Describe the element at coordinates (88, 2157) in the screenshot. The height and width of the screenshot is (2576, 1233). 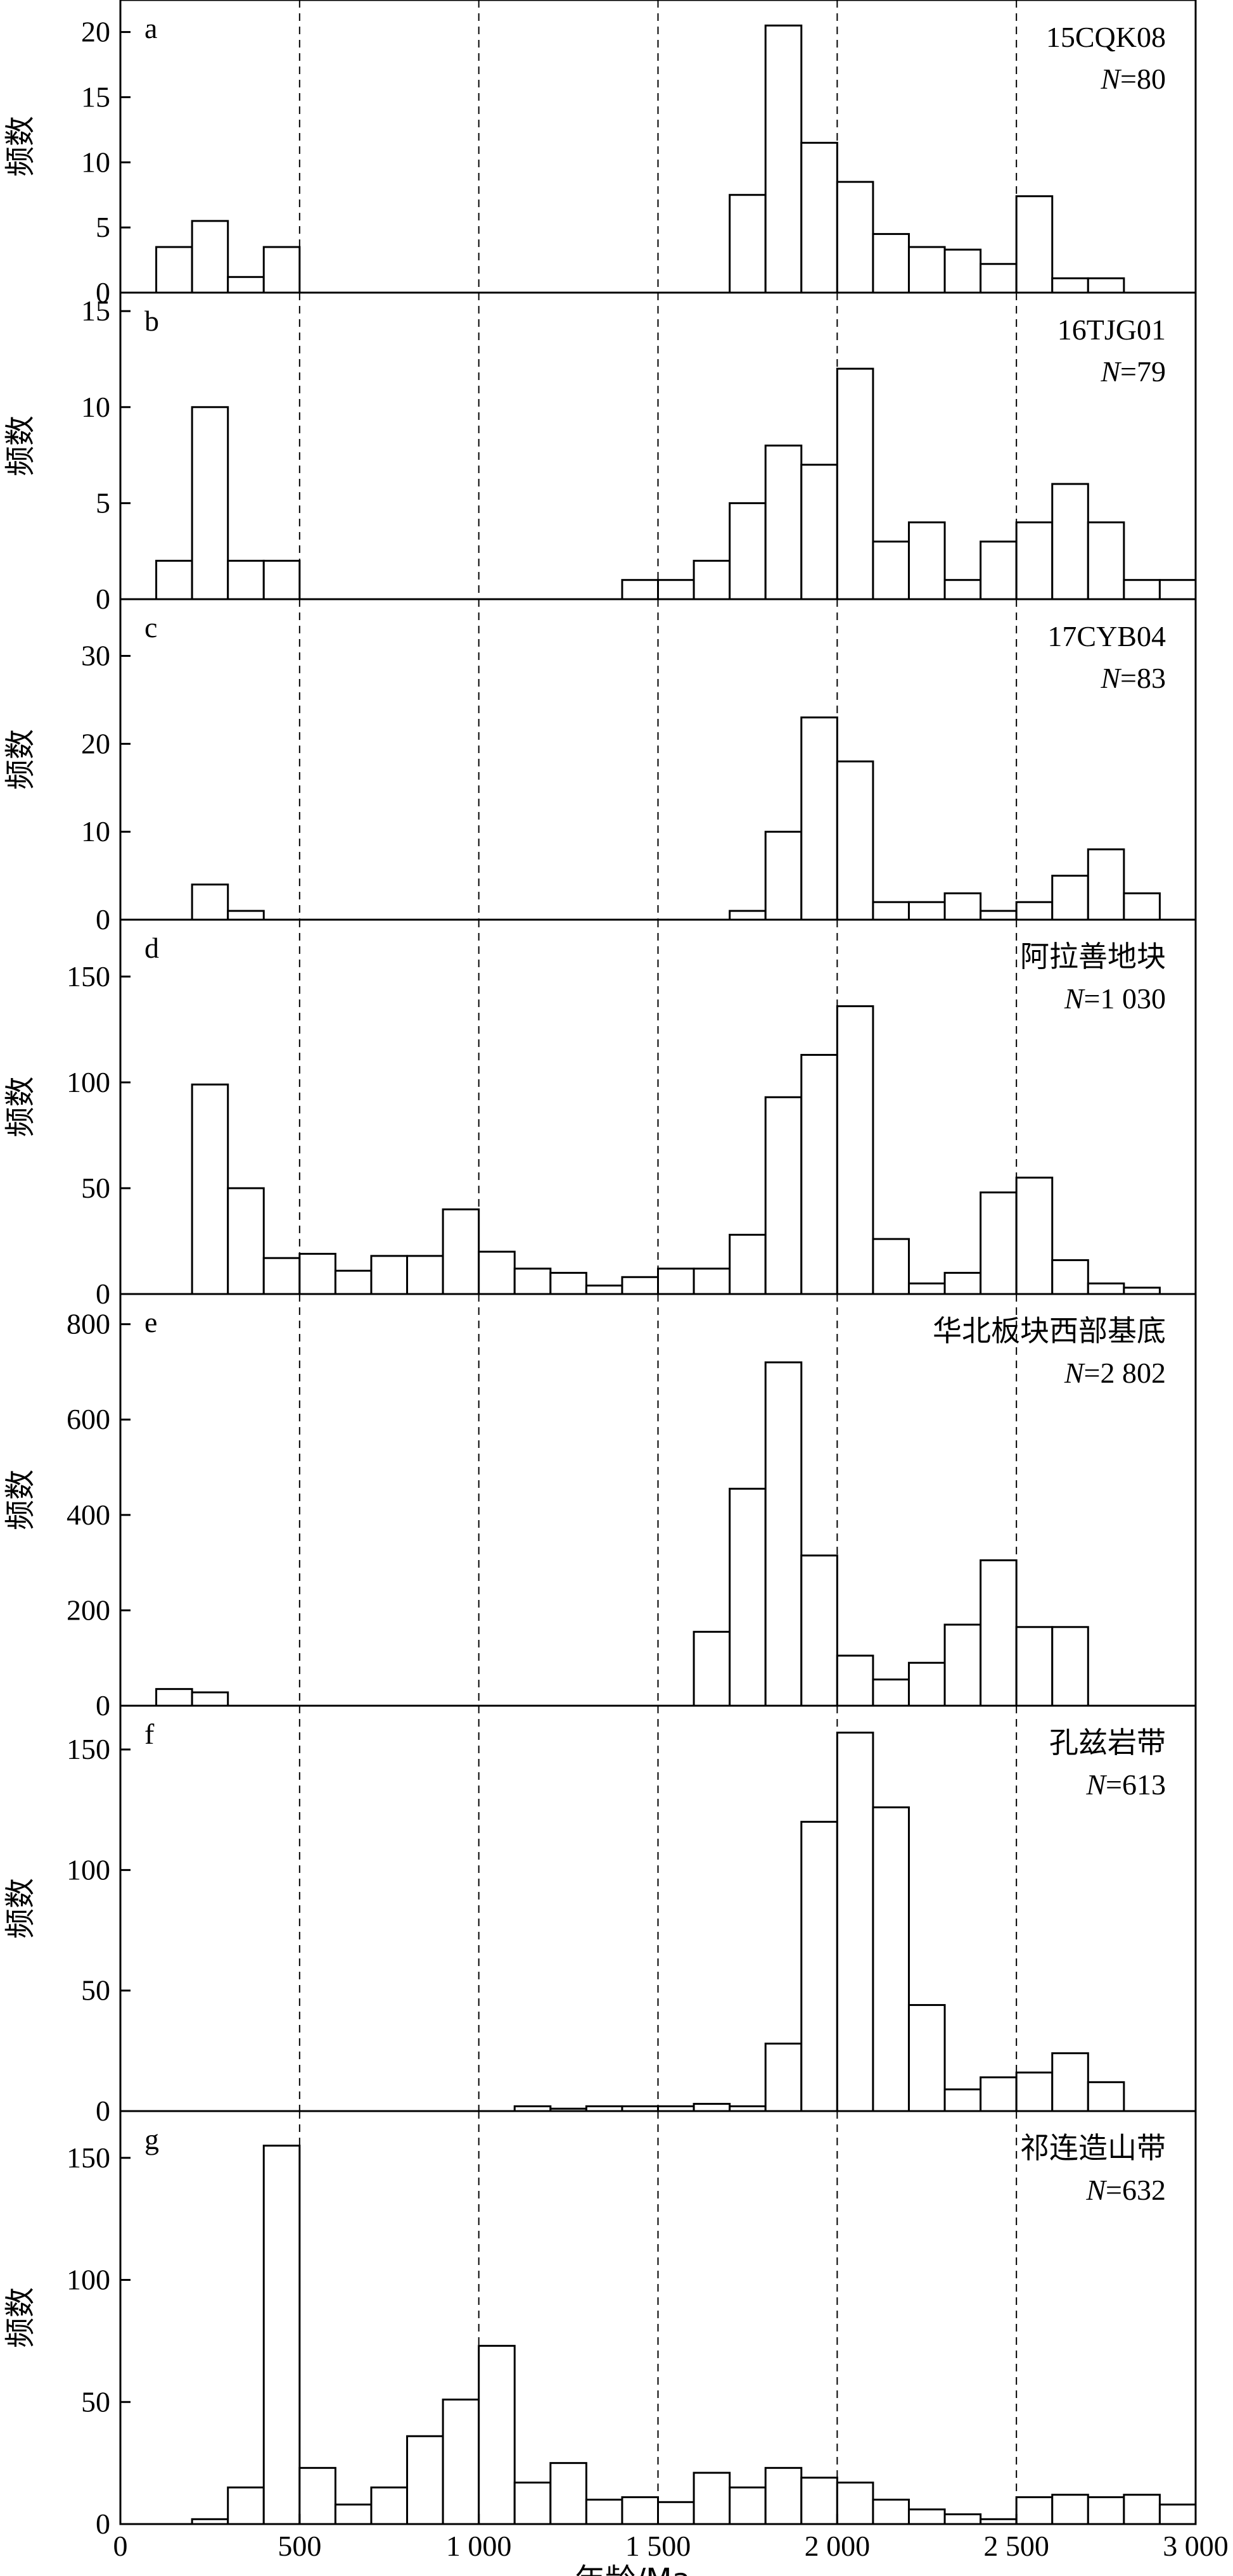
I see `y-tick-label: 150` at that location.